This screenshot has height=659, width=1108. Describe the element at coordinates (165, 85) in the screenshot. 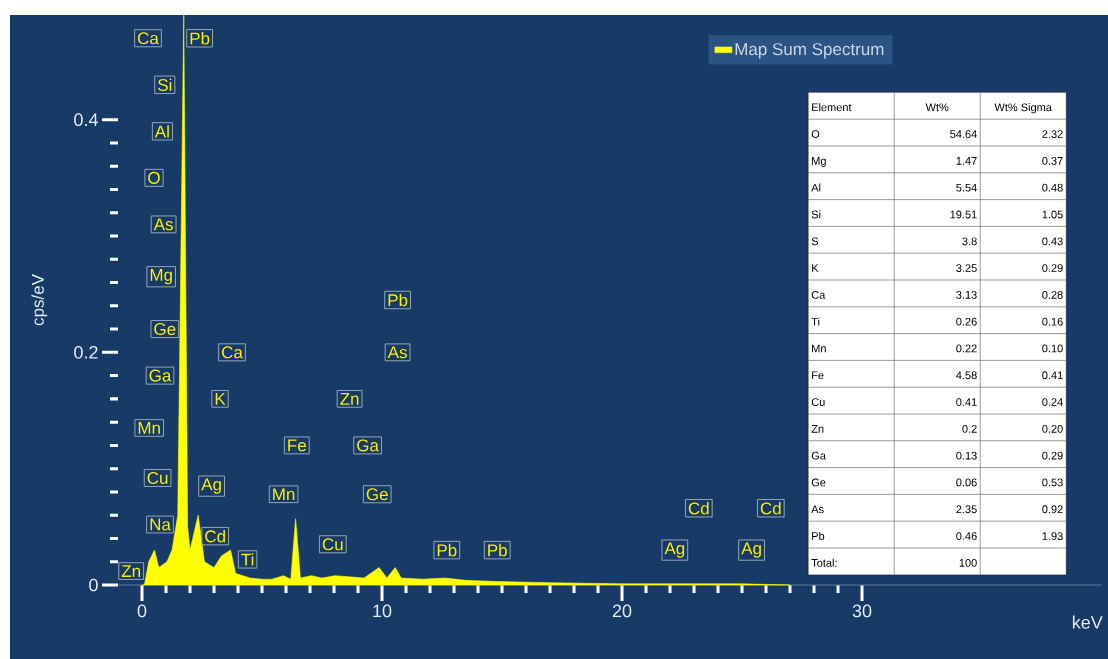

I see `annotation: Si` at that location.